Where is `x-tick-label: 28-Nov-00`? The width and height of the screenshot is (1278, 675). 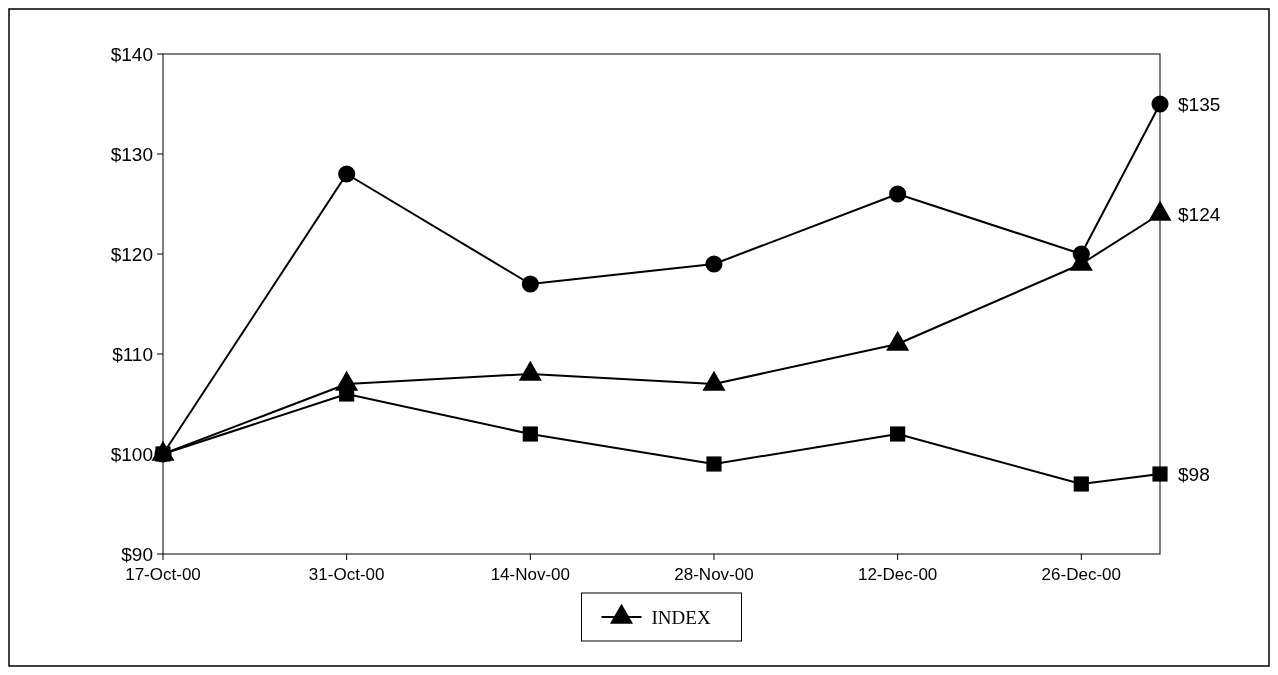 x-tick-label: 28-Nov-00 is located at coordinates (714, 574).